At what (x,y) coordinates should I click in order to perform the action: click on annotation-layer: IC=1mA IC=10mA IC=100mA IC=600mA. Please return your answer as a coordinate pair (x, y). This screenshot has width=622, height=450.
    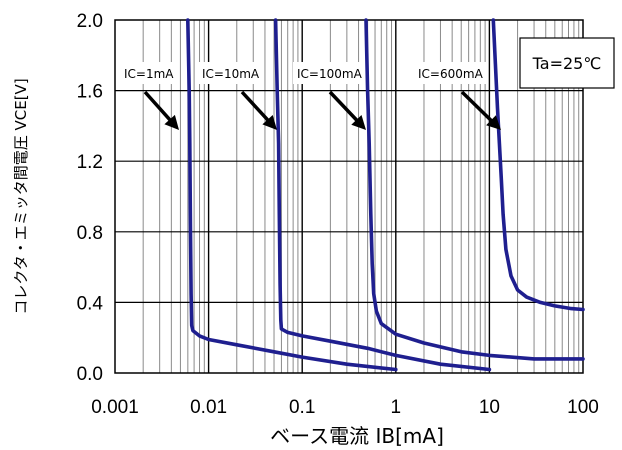
    Looking at the image, I should click on (310, 96).